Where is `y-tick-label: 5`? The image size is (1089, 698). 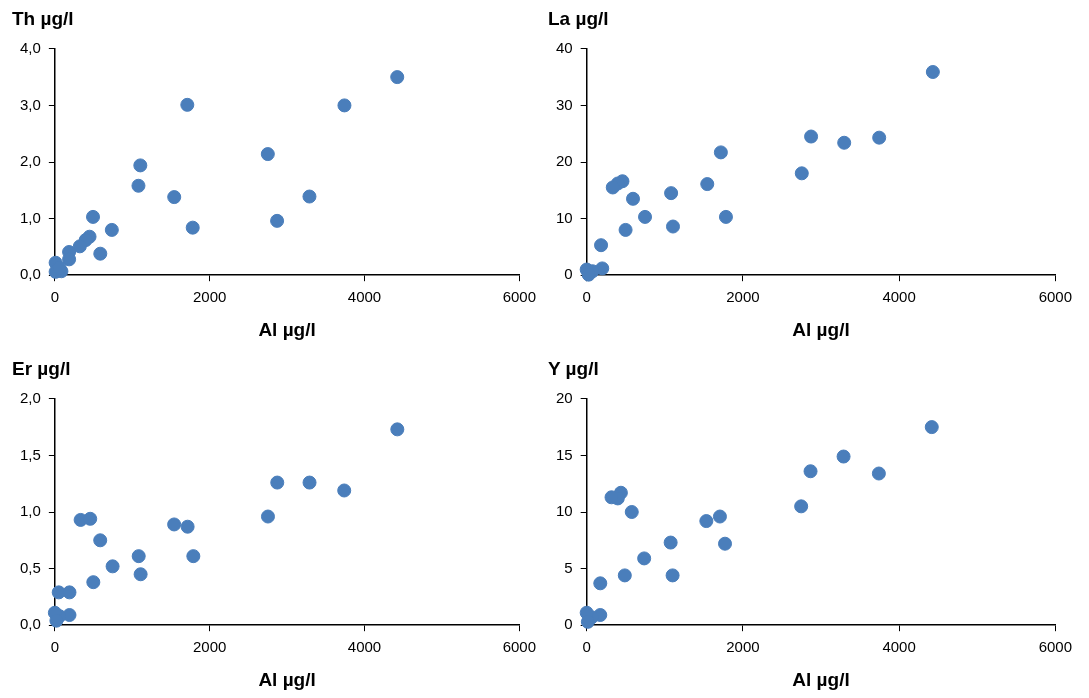 y-tick-label: 5 is located at coordinates (568, 567).